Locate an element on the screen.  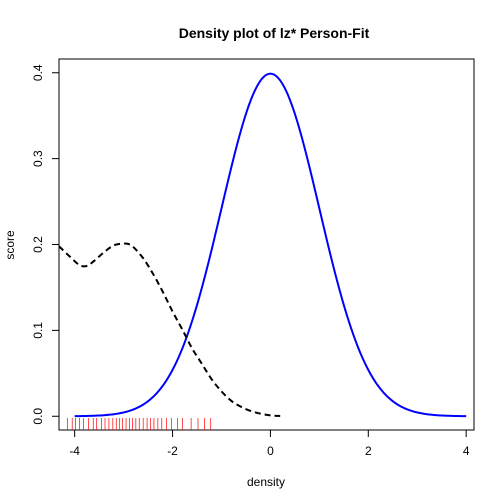
y-tick-label: 0.4 is located at coordinates (38, 72).